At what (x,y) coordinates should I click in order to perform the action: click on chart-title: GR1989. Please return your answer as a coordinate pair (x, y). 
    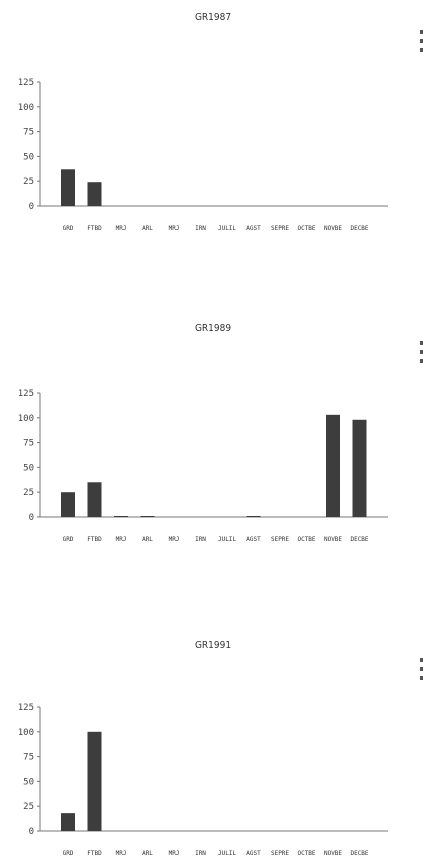
    Looking at the image, I should click on (213, 328).